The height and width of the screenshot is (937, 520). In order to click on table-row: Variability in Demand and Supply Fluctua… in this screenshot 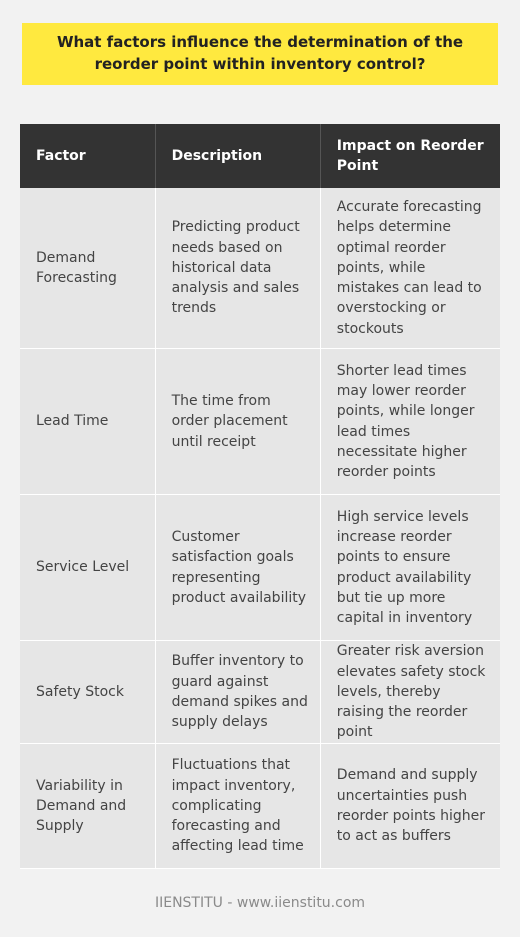, I will do `click(260, 806)`.